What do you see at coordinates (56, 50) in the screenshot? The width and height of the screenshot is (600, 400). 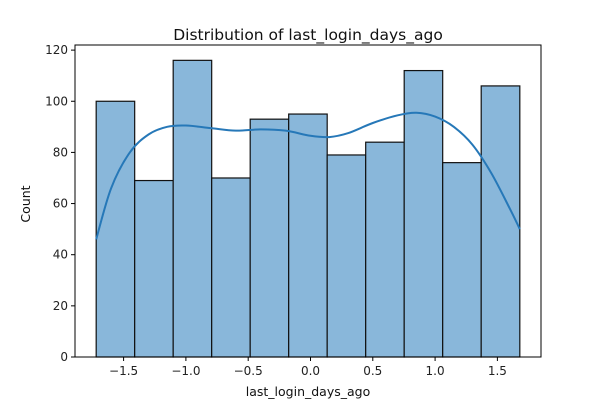 I see `y-tick-label: 120` at bounding box center [56, 50].